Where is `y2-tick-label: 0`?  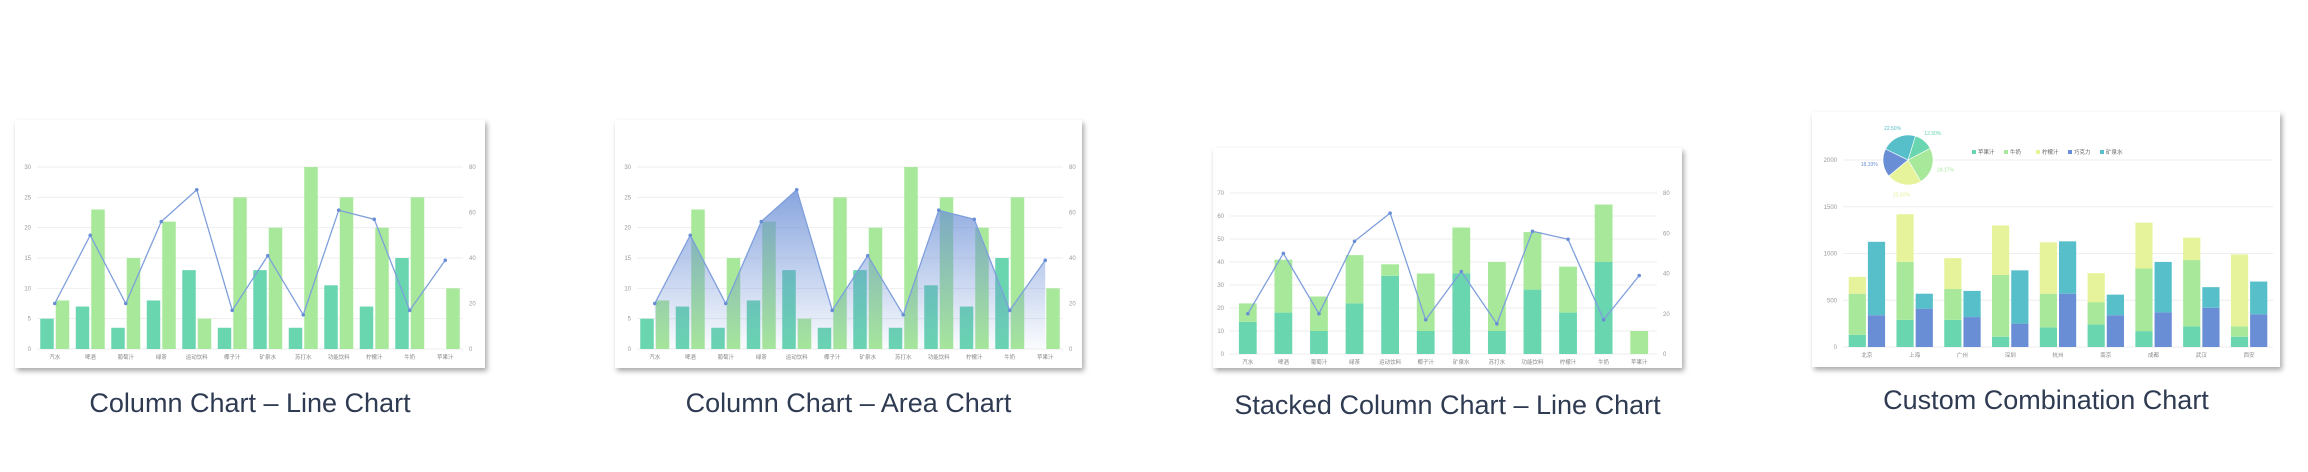 y2-tick-label: 0 is located at coordinates (1665, 355).